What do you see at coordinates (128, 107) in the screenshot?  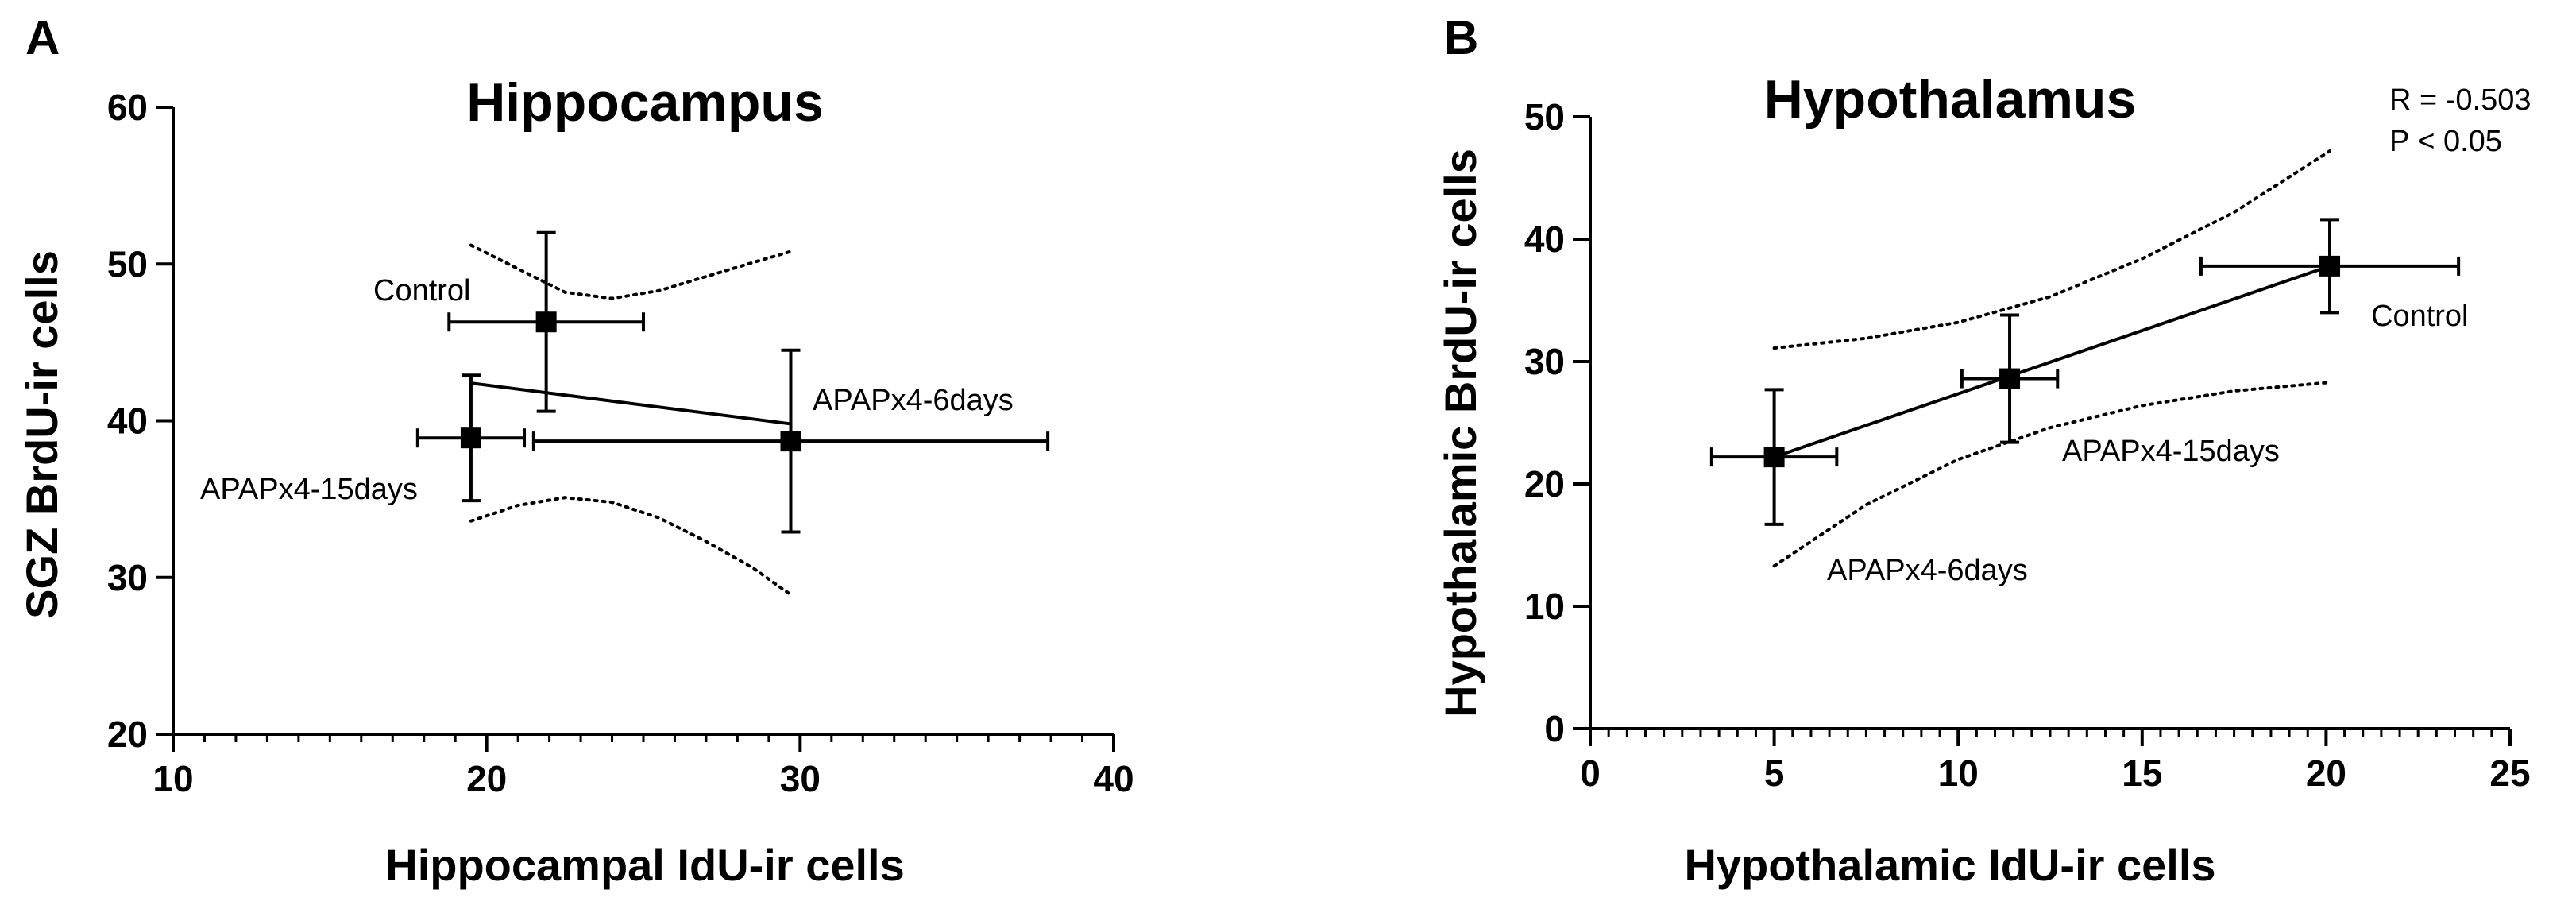 I see `y-tick-label: 60` at bounding box center [128, 107].